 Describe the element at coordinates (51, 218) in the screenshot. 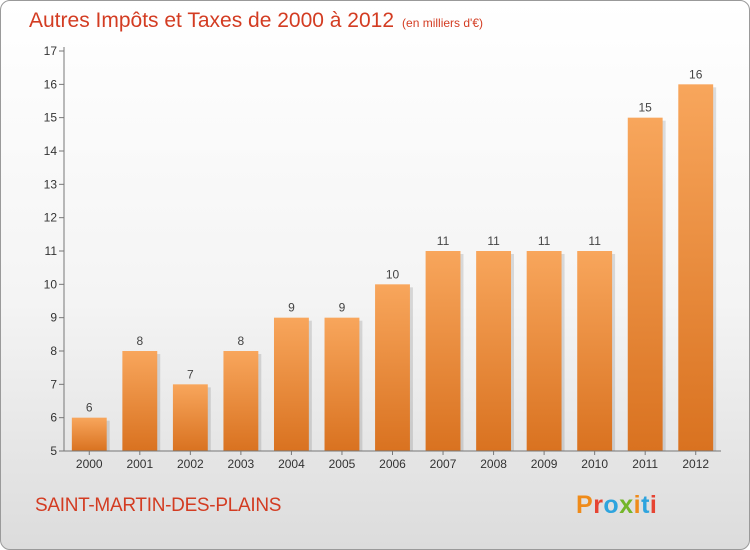

I see `y-tick-label-12: 12` at that location.